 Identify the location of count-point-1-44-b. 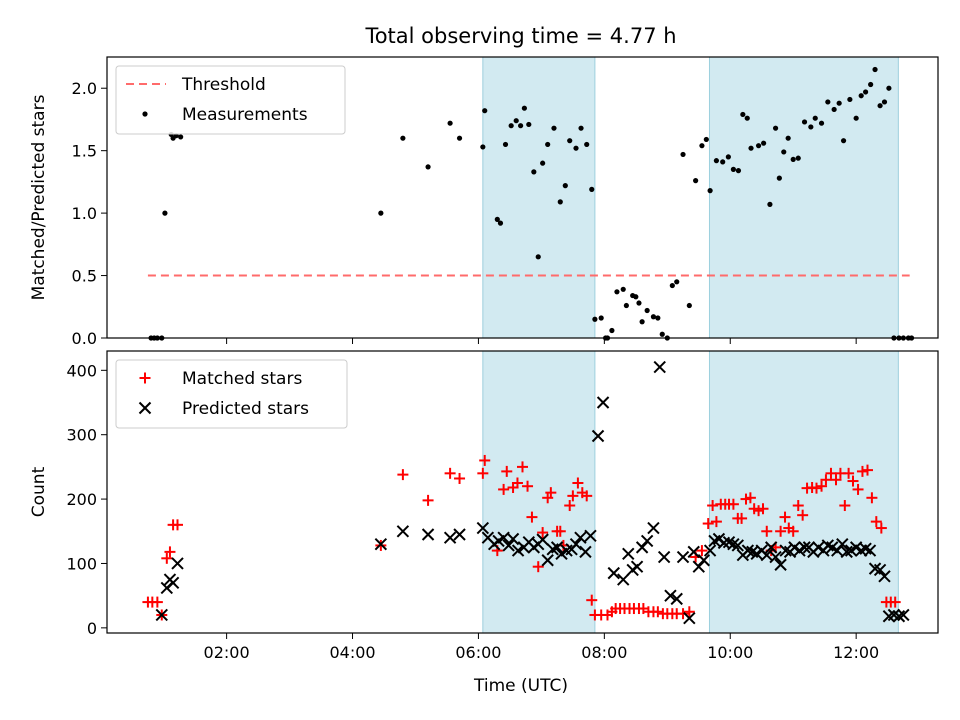
(664, 557).